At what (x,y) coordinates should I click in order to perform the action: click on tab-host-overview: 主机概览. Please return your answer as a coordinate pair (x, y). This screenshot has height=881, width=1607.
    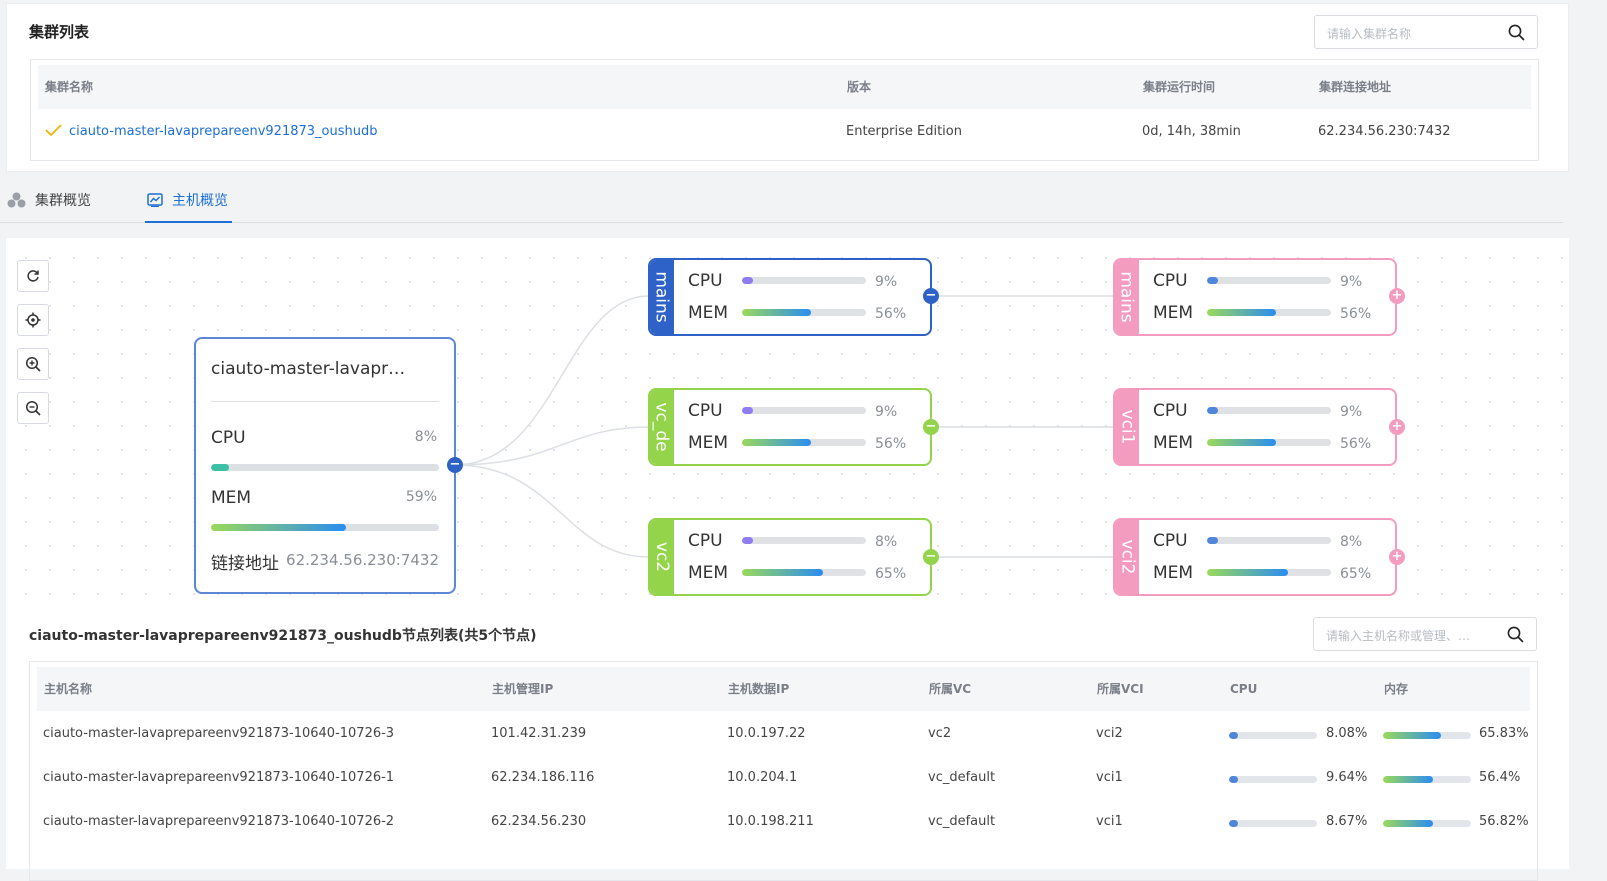
    Looking at the image, I should click on (187, 200).